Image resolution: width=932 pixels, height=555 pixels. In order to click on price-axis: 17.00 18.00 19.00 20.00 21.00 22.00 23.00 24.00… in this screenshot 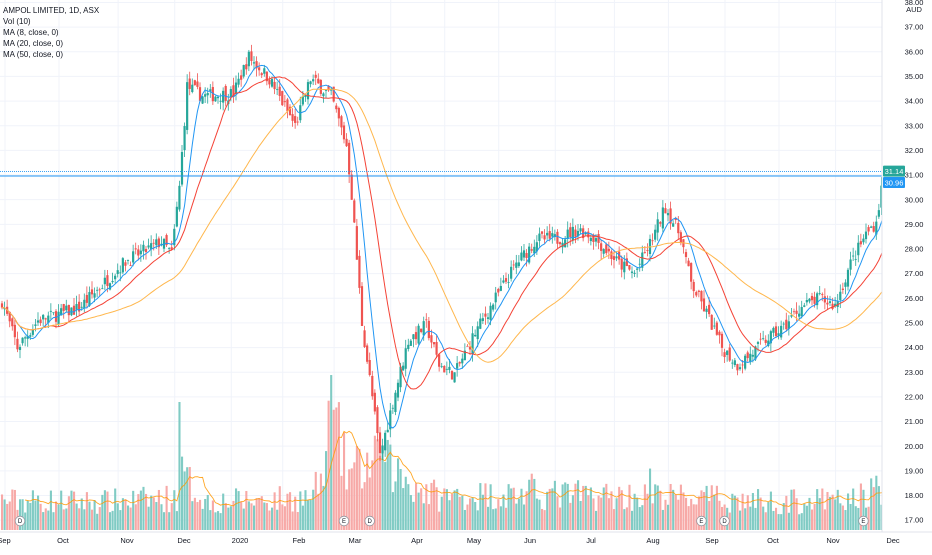, I will do `click(906, 275)`.